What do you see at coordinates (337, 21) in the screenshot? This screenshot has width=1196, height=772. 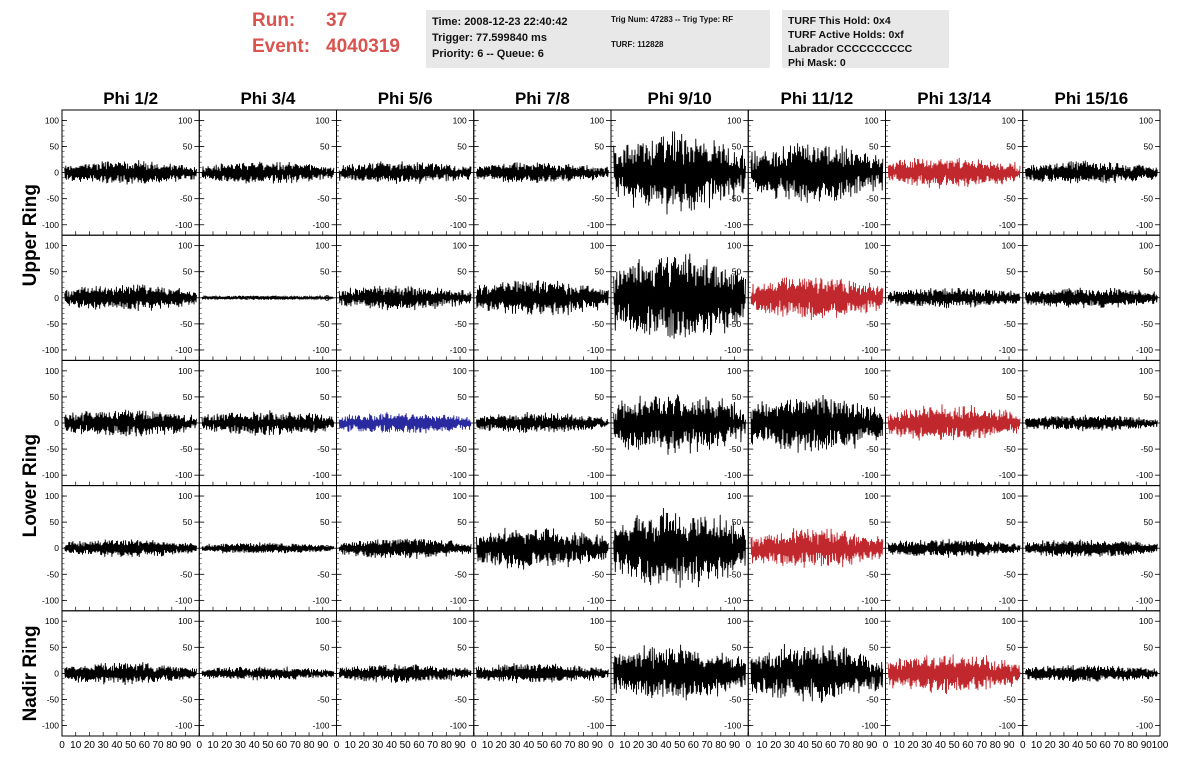 I see `run-row: Run: 37` at bounding box center [337, 21].